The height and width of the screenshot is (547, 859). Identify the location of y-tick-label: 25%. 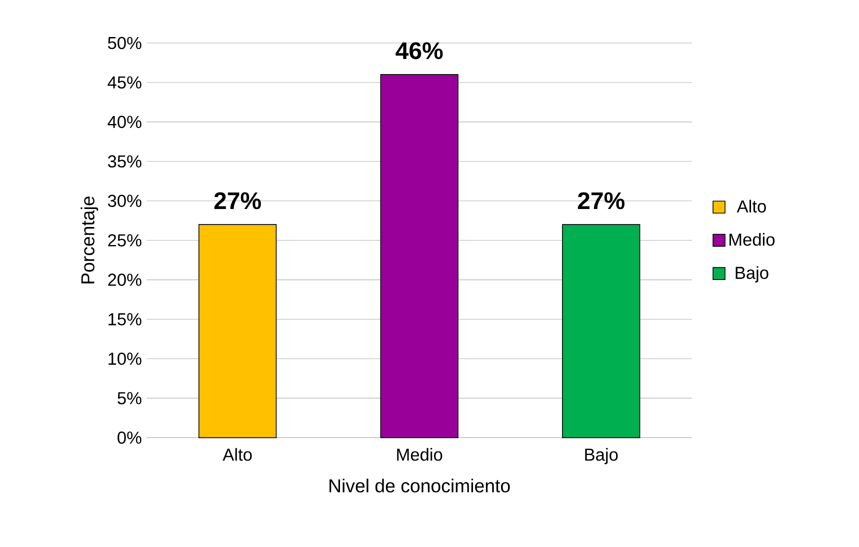
(125, 240).